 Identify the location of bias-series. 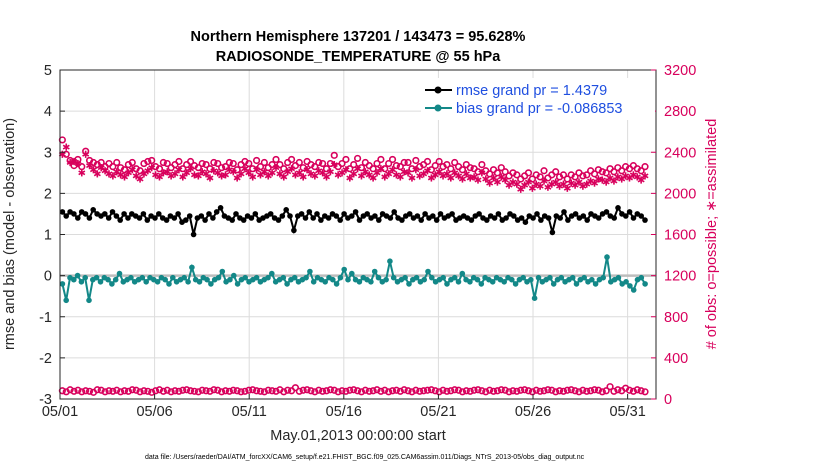
(353, 279).